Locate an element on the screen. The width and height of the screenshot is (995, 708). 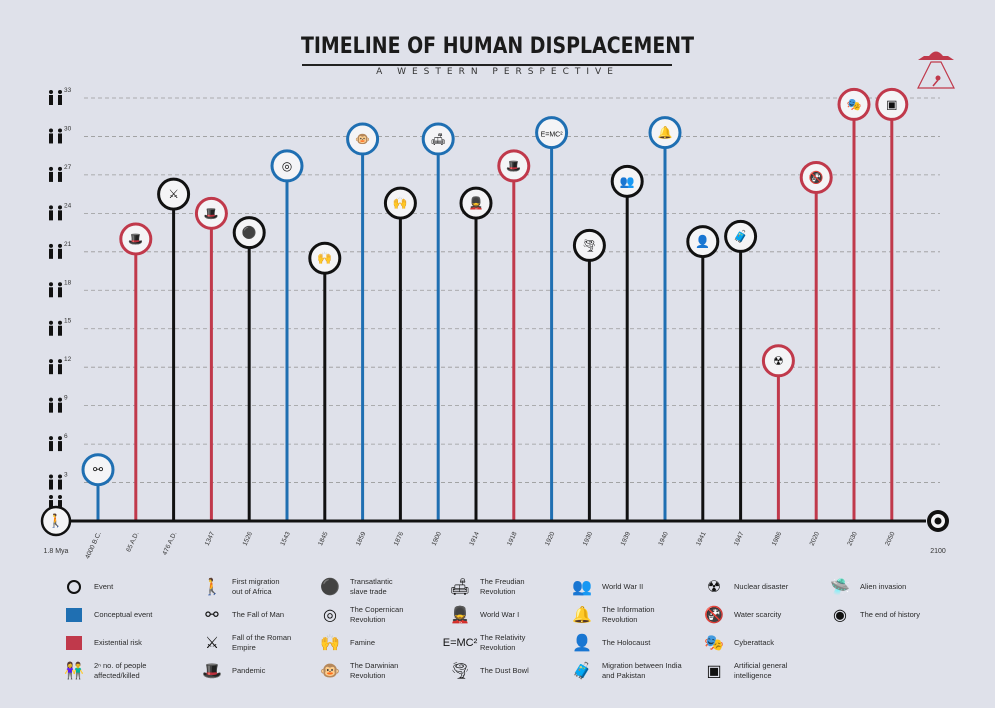
cyberattack-icon: 🎭 is located at coordinates (854, 104).